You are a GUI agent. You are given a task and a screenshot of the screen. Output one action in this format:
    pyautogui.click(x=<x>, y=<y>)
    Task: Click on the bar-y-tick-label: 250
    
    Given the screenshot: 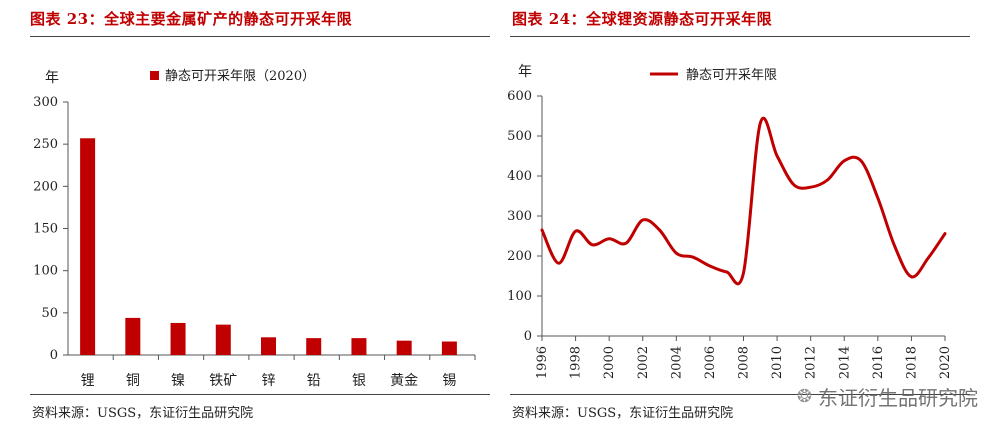 What is the action you would take?
    pyautogui.click(x=45, y=144)
    